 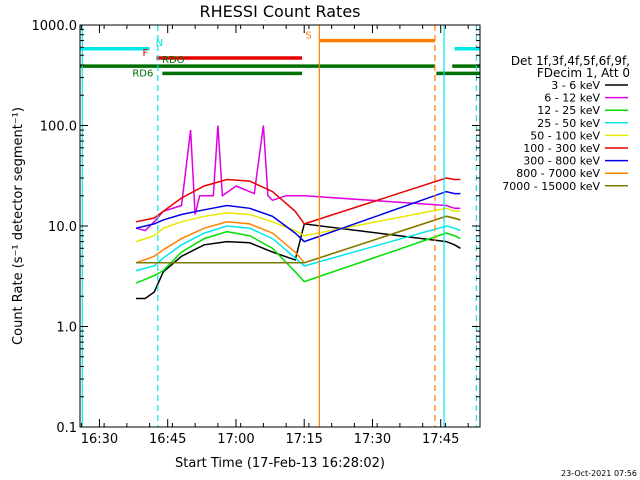 What do you see at coordinates (55, 26) in the screenshot?
I see `y-tick-label: 1000.0` at bounding box center [55, 26].